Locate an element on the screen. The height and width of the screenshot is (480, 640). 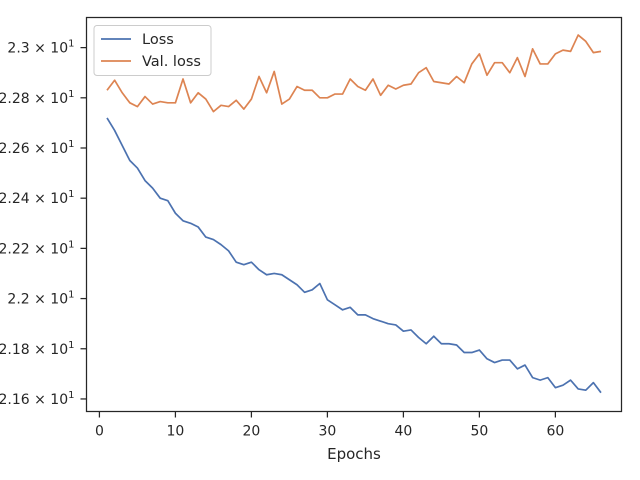
legend-box is located at coordinates (152, 50).